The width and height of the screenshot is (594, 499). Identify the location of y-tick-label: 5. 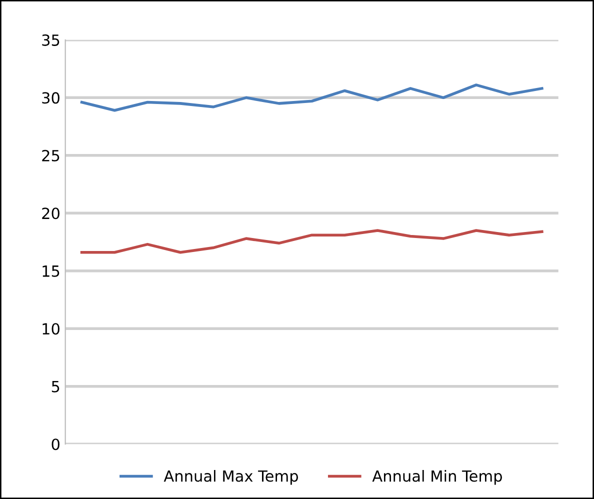
(56, 386).